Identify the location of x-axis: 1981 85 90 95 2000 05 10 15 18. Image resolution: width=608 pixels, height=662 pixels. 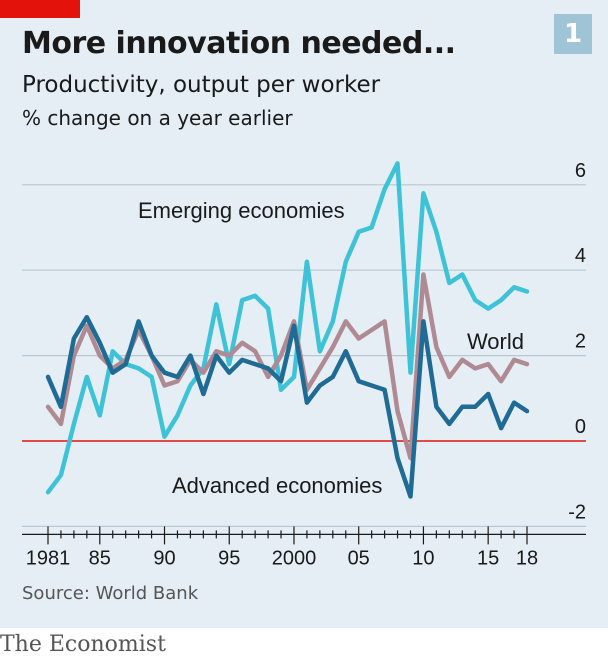
(304, 547).